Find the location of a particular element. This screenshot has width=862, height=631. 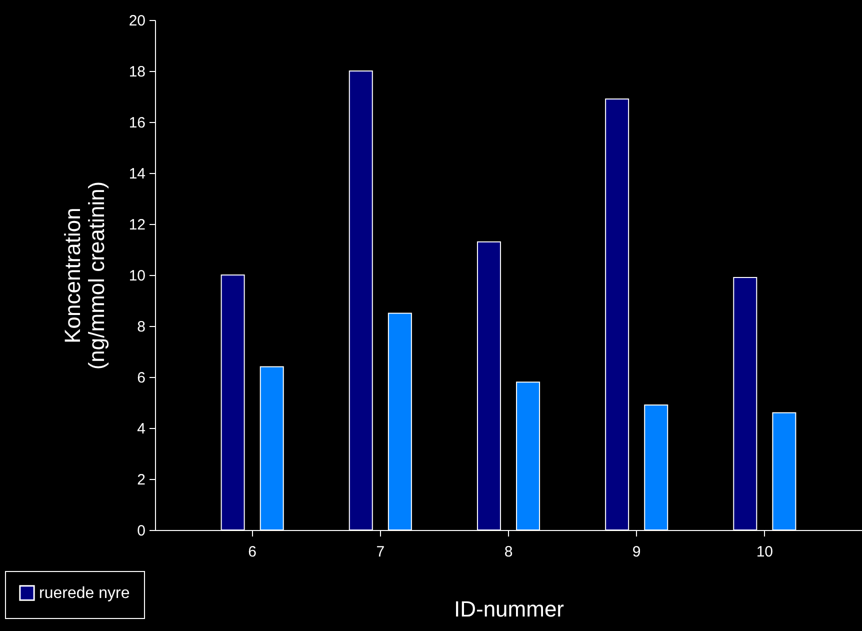

y-tick-label: 20 is located at coordinates (137, 21).